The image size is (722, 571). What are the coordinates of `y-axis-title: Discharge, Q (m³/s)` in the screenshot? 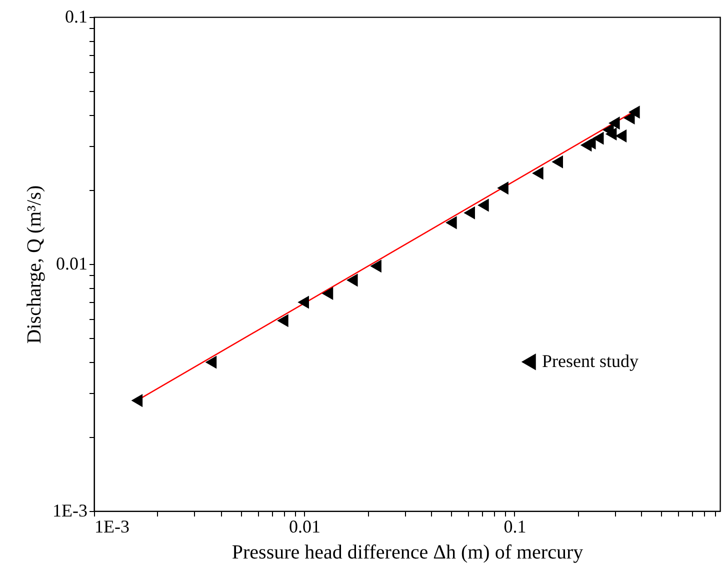 It's located at (35, 264).